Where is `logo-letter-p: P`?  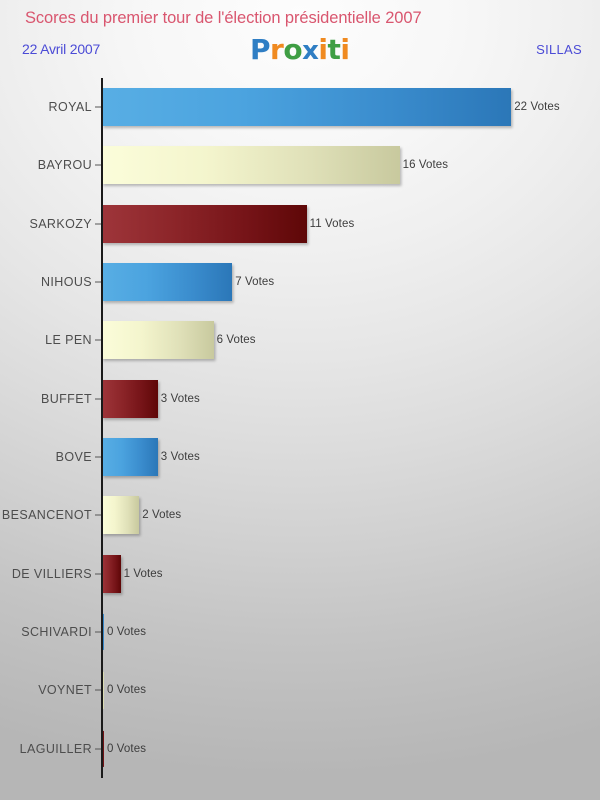 logo-letter-p: P is located at coordinates (260, 49).